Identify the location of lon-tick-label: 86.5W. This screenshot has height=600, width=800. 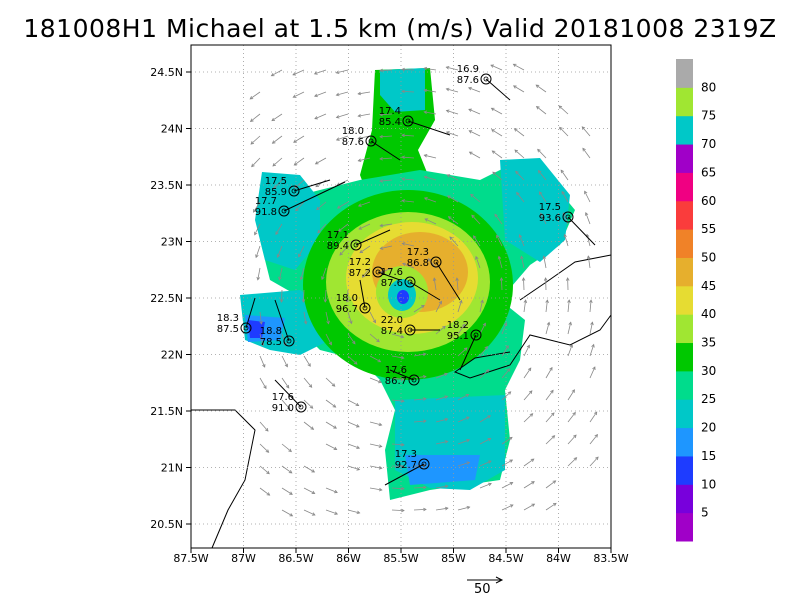
(295, 558).